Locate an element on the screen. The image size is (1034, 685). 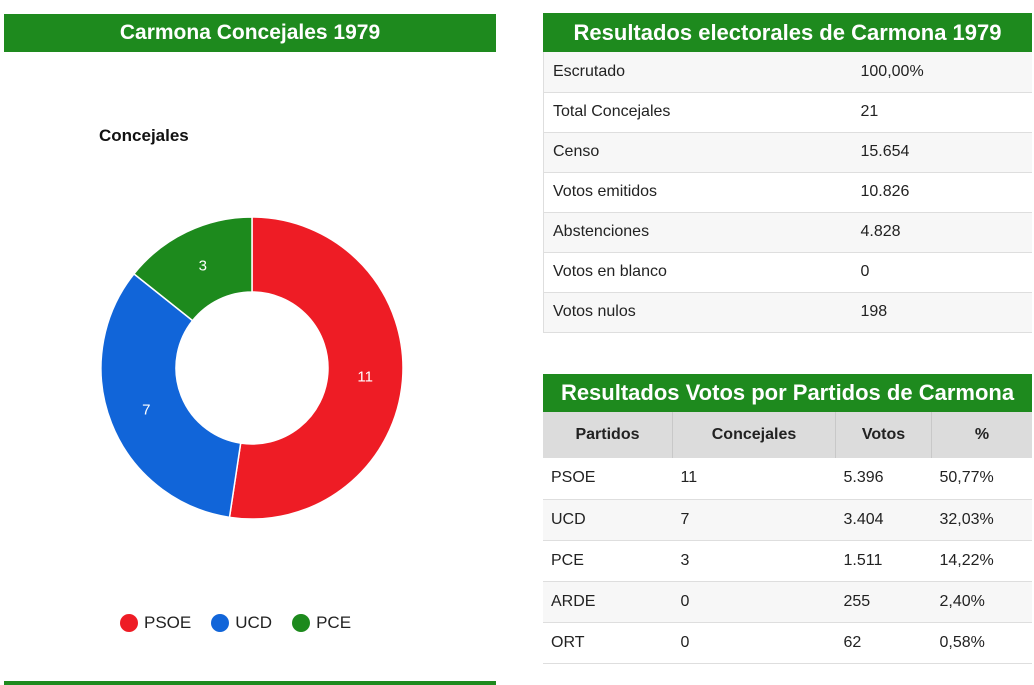
summary-value: 0 is located at coordinates (941, 272).